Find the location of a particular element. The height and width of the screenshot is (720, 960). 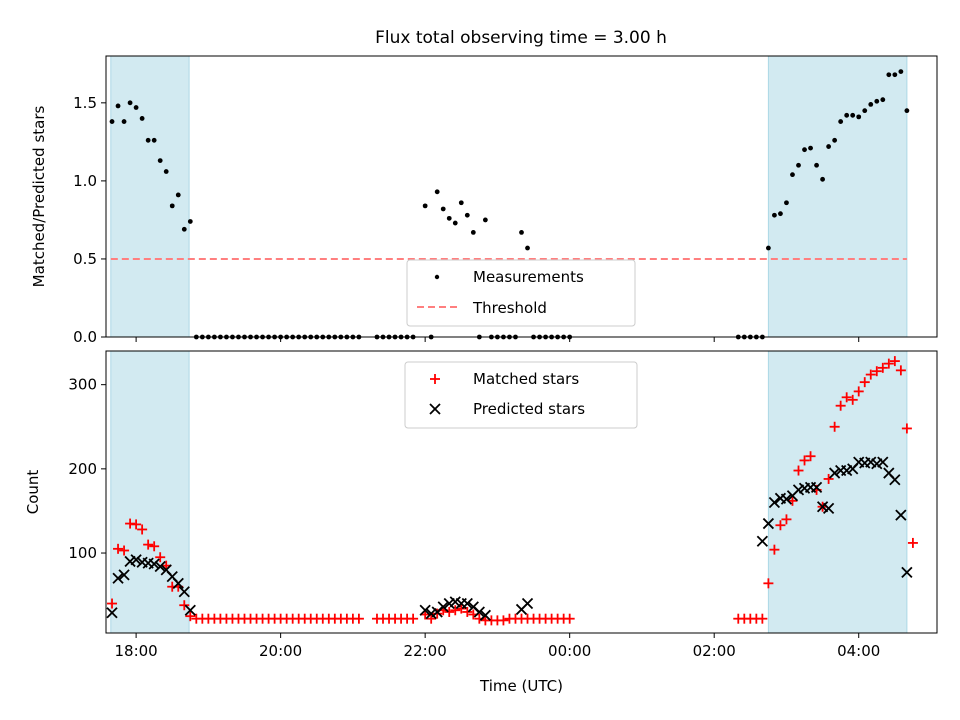

y-tick-label: 0.5 is located at coordinates (85, 259).